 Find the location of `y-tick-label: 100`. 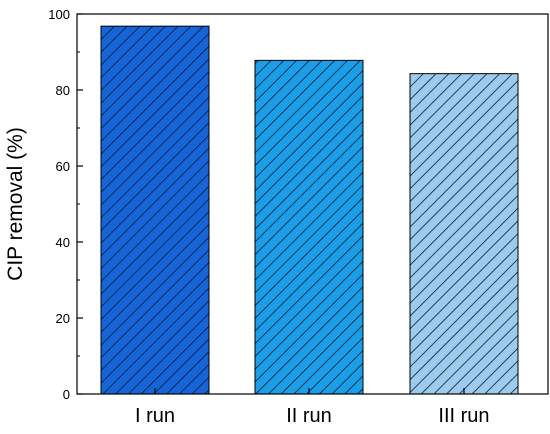

y-tick-label: 100 is located at coordinates (59, 14).